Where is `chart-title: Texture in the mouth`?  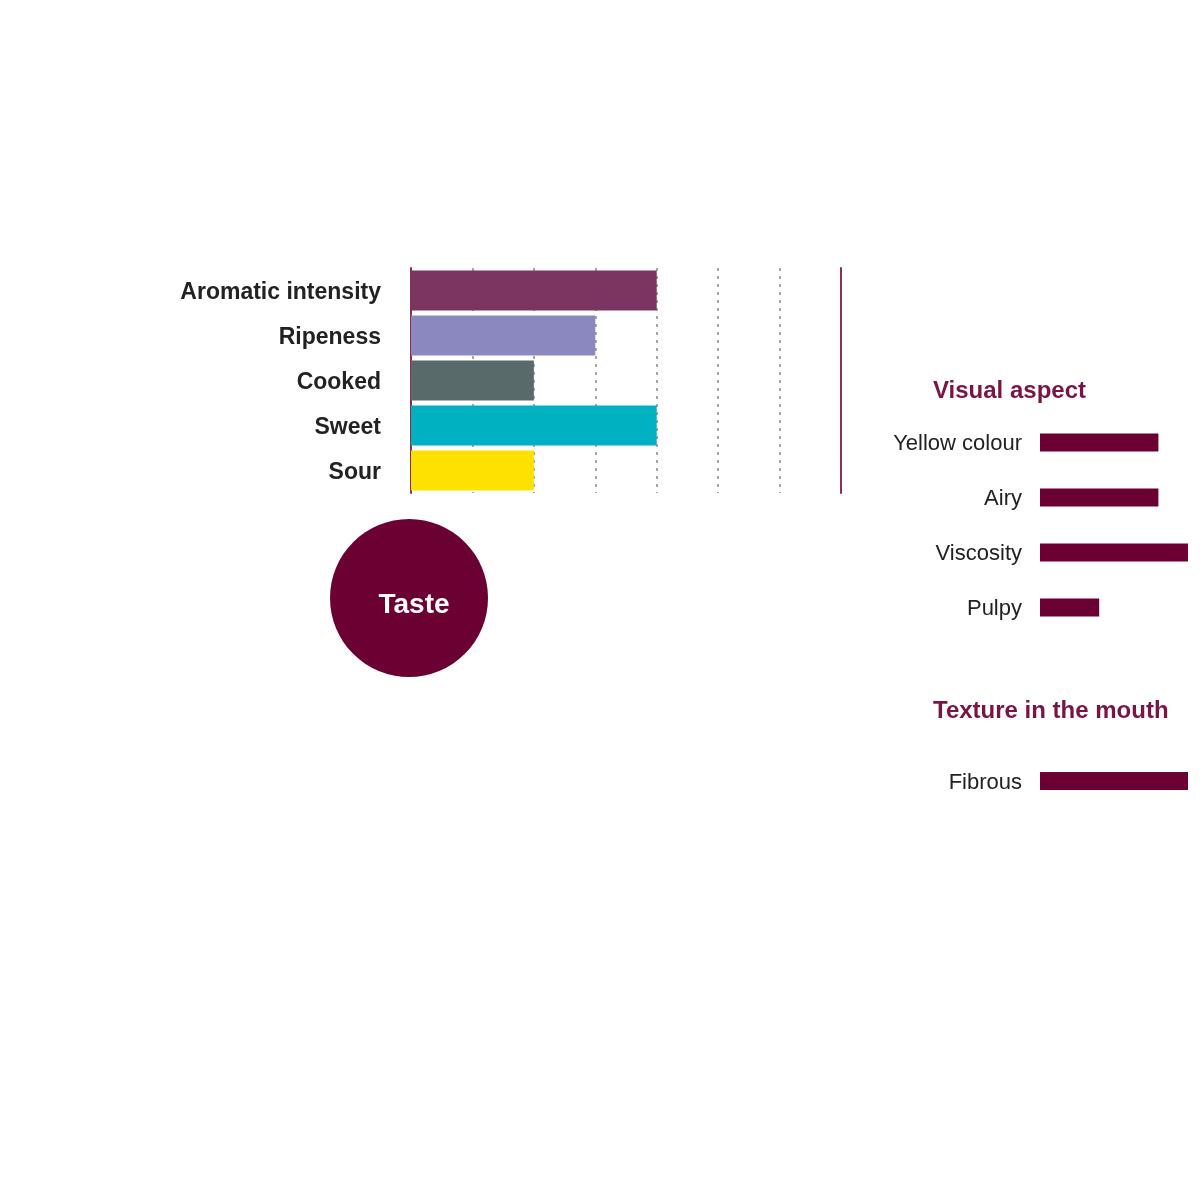
chart-title: Texture in the mouth is located at coordinates (1051, 709).